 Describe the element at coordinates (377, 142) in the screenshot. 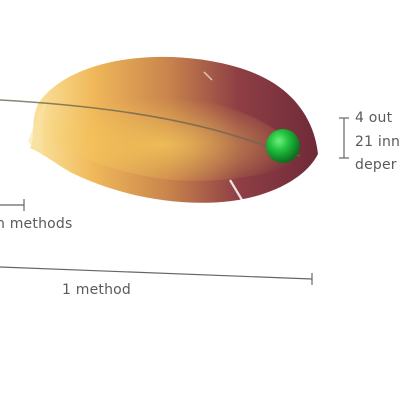

I see `right-annotation-line-2: 21 inn` at that location.